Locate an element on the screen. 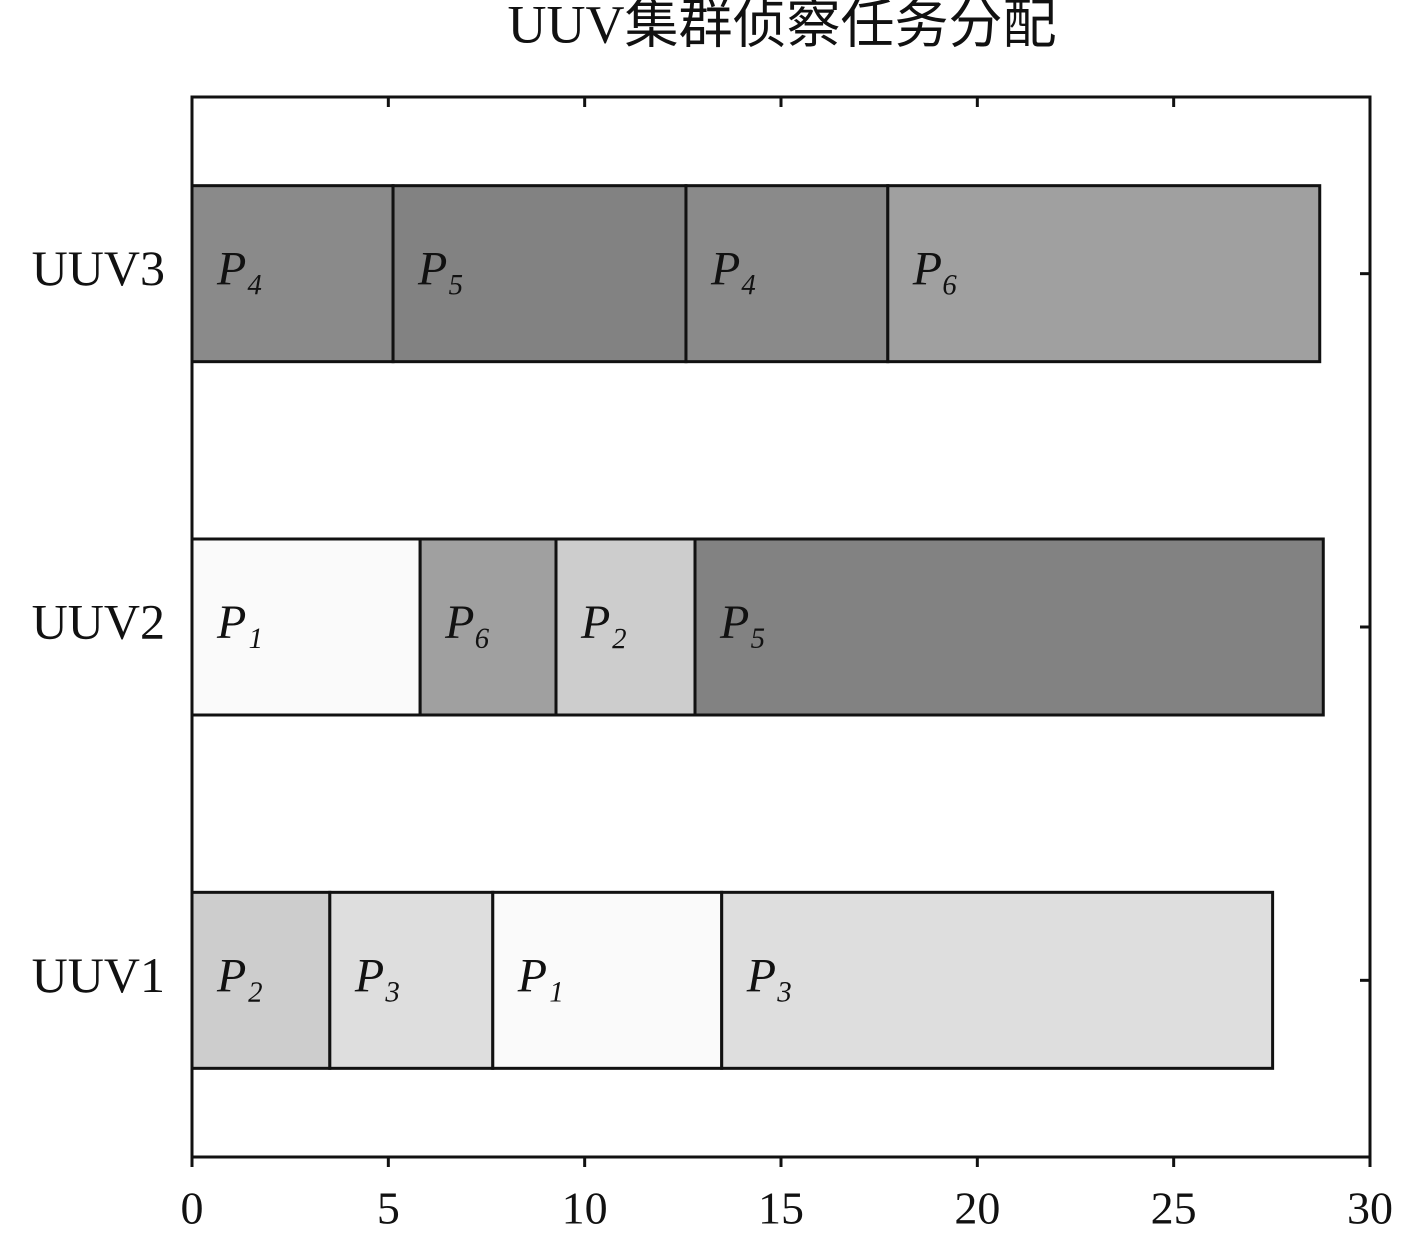  x-tick-label: 30 is located at coordinates (1370, 1208).